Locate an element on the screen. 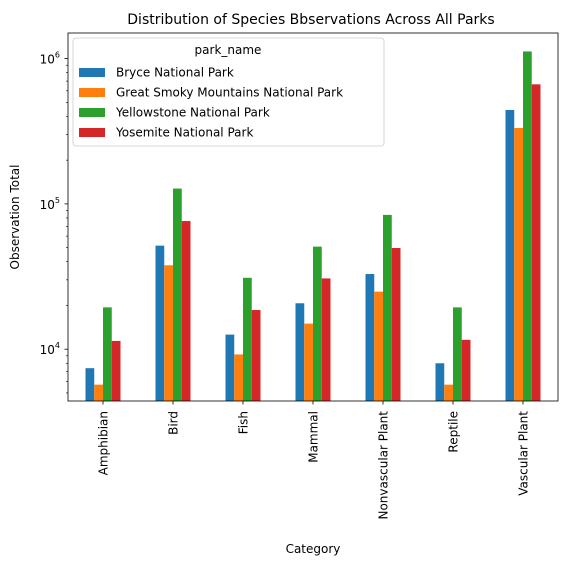 The image size is (570, 566). bar-vascular-plant-bryce-national-park is located at coordinates (510, 255).